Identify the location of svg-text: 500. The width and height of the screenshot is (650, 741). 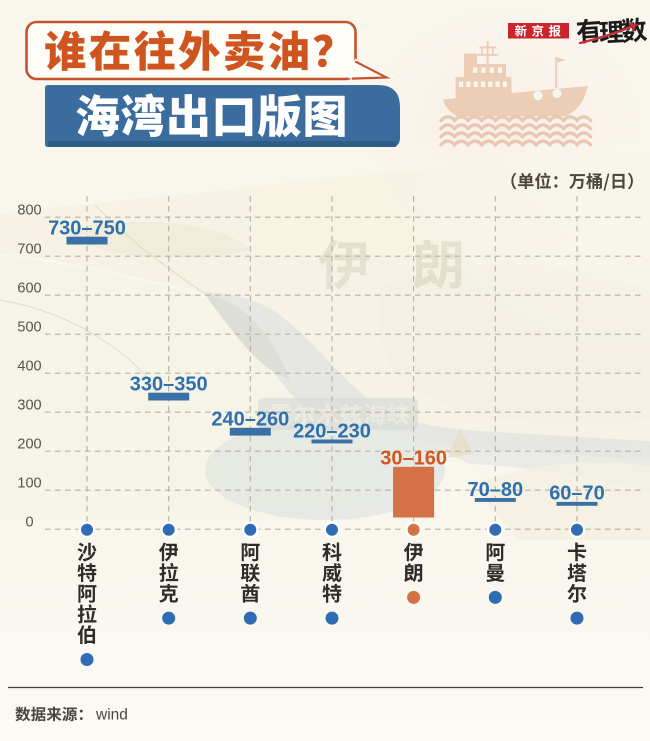
(29, 328).